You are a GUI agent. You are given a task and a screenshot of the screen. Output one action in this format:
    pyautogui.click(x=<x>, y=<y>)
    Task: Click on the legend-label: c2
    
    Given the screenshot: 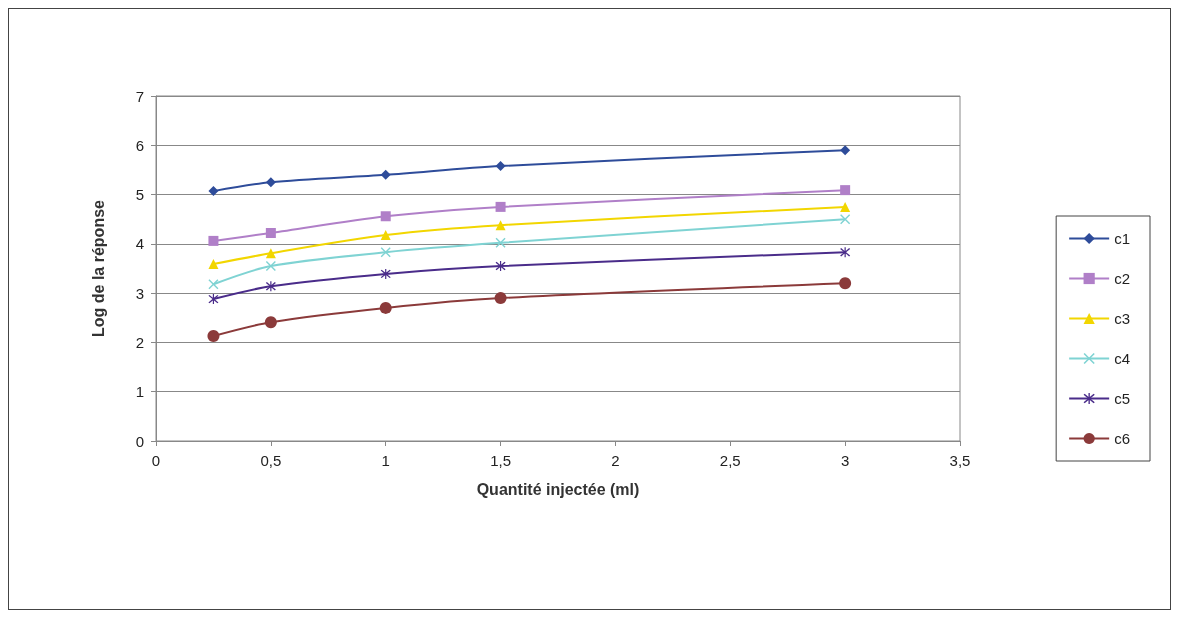 What is the action you would take?
    pyautogui.click(x=1122, y=278)
    